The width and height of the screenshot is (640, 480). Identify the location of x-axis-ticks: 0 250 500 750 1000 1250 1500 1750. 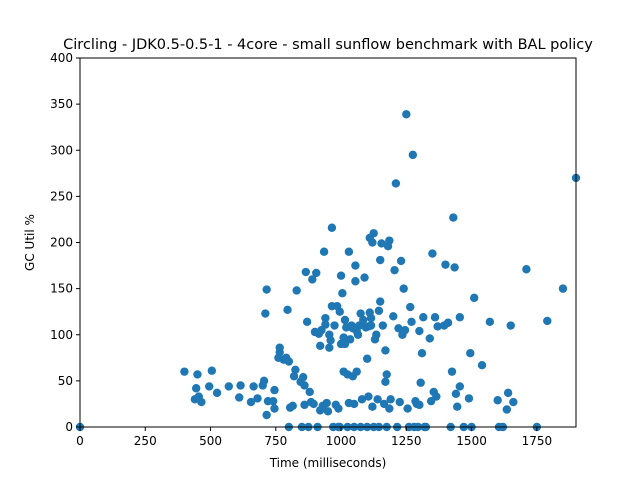
(314, 437).